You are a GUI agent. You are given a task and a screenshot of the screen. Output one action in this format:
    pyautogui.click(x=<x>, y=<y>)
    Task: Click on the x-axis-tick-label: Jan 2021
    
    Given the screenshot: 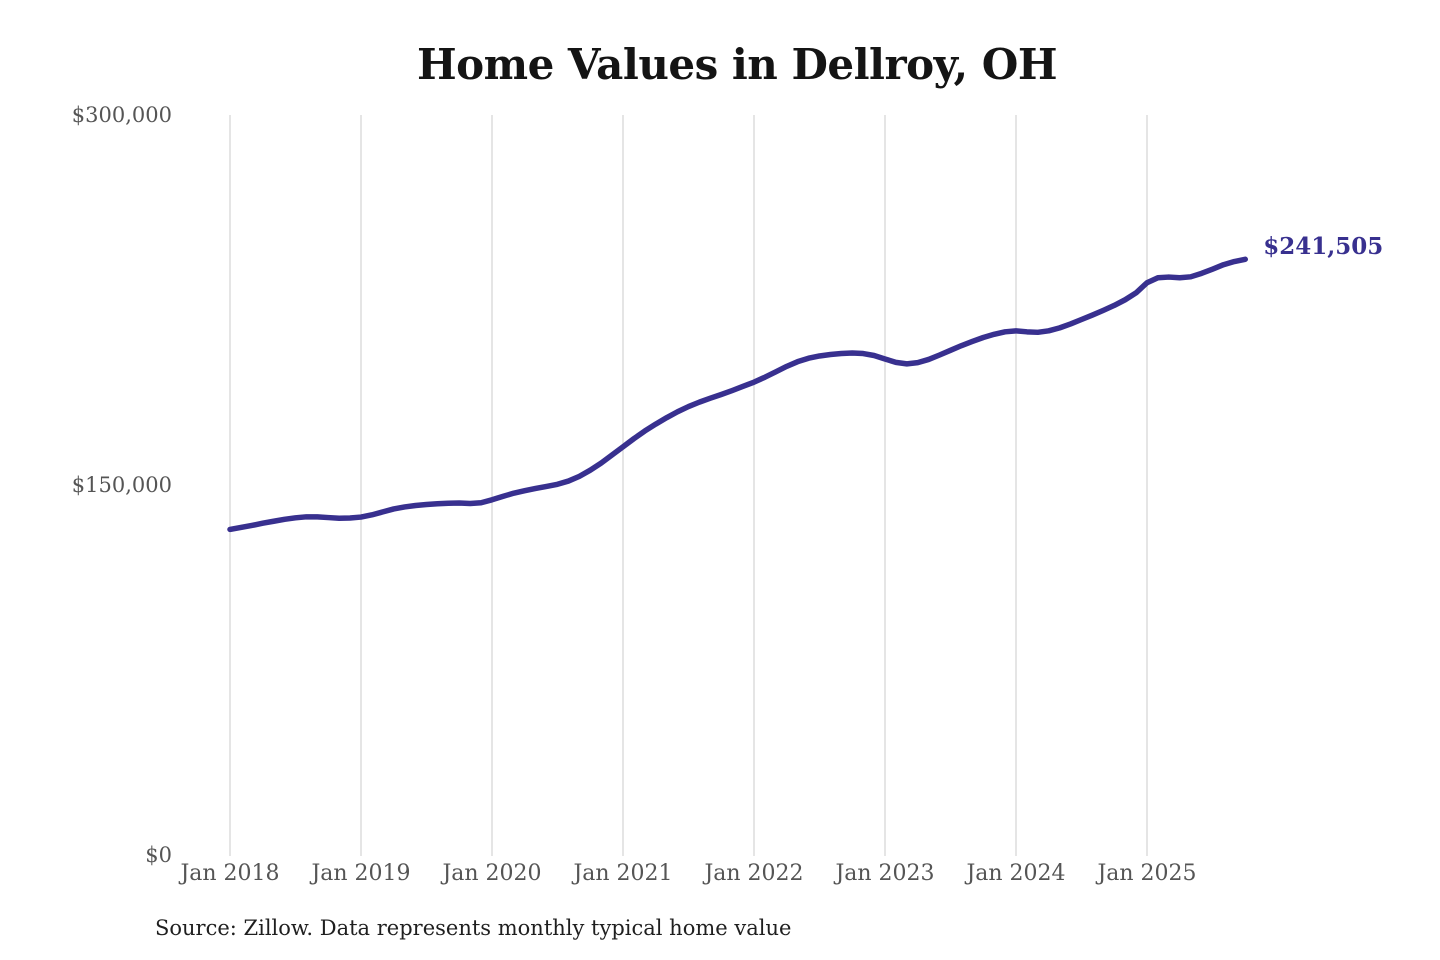 What is the action you would take?
    pyautogui.click(x=623, y=873)
    